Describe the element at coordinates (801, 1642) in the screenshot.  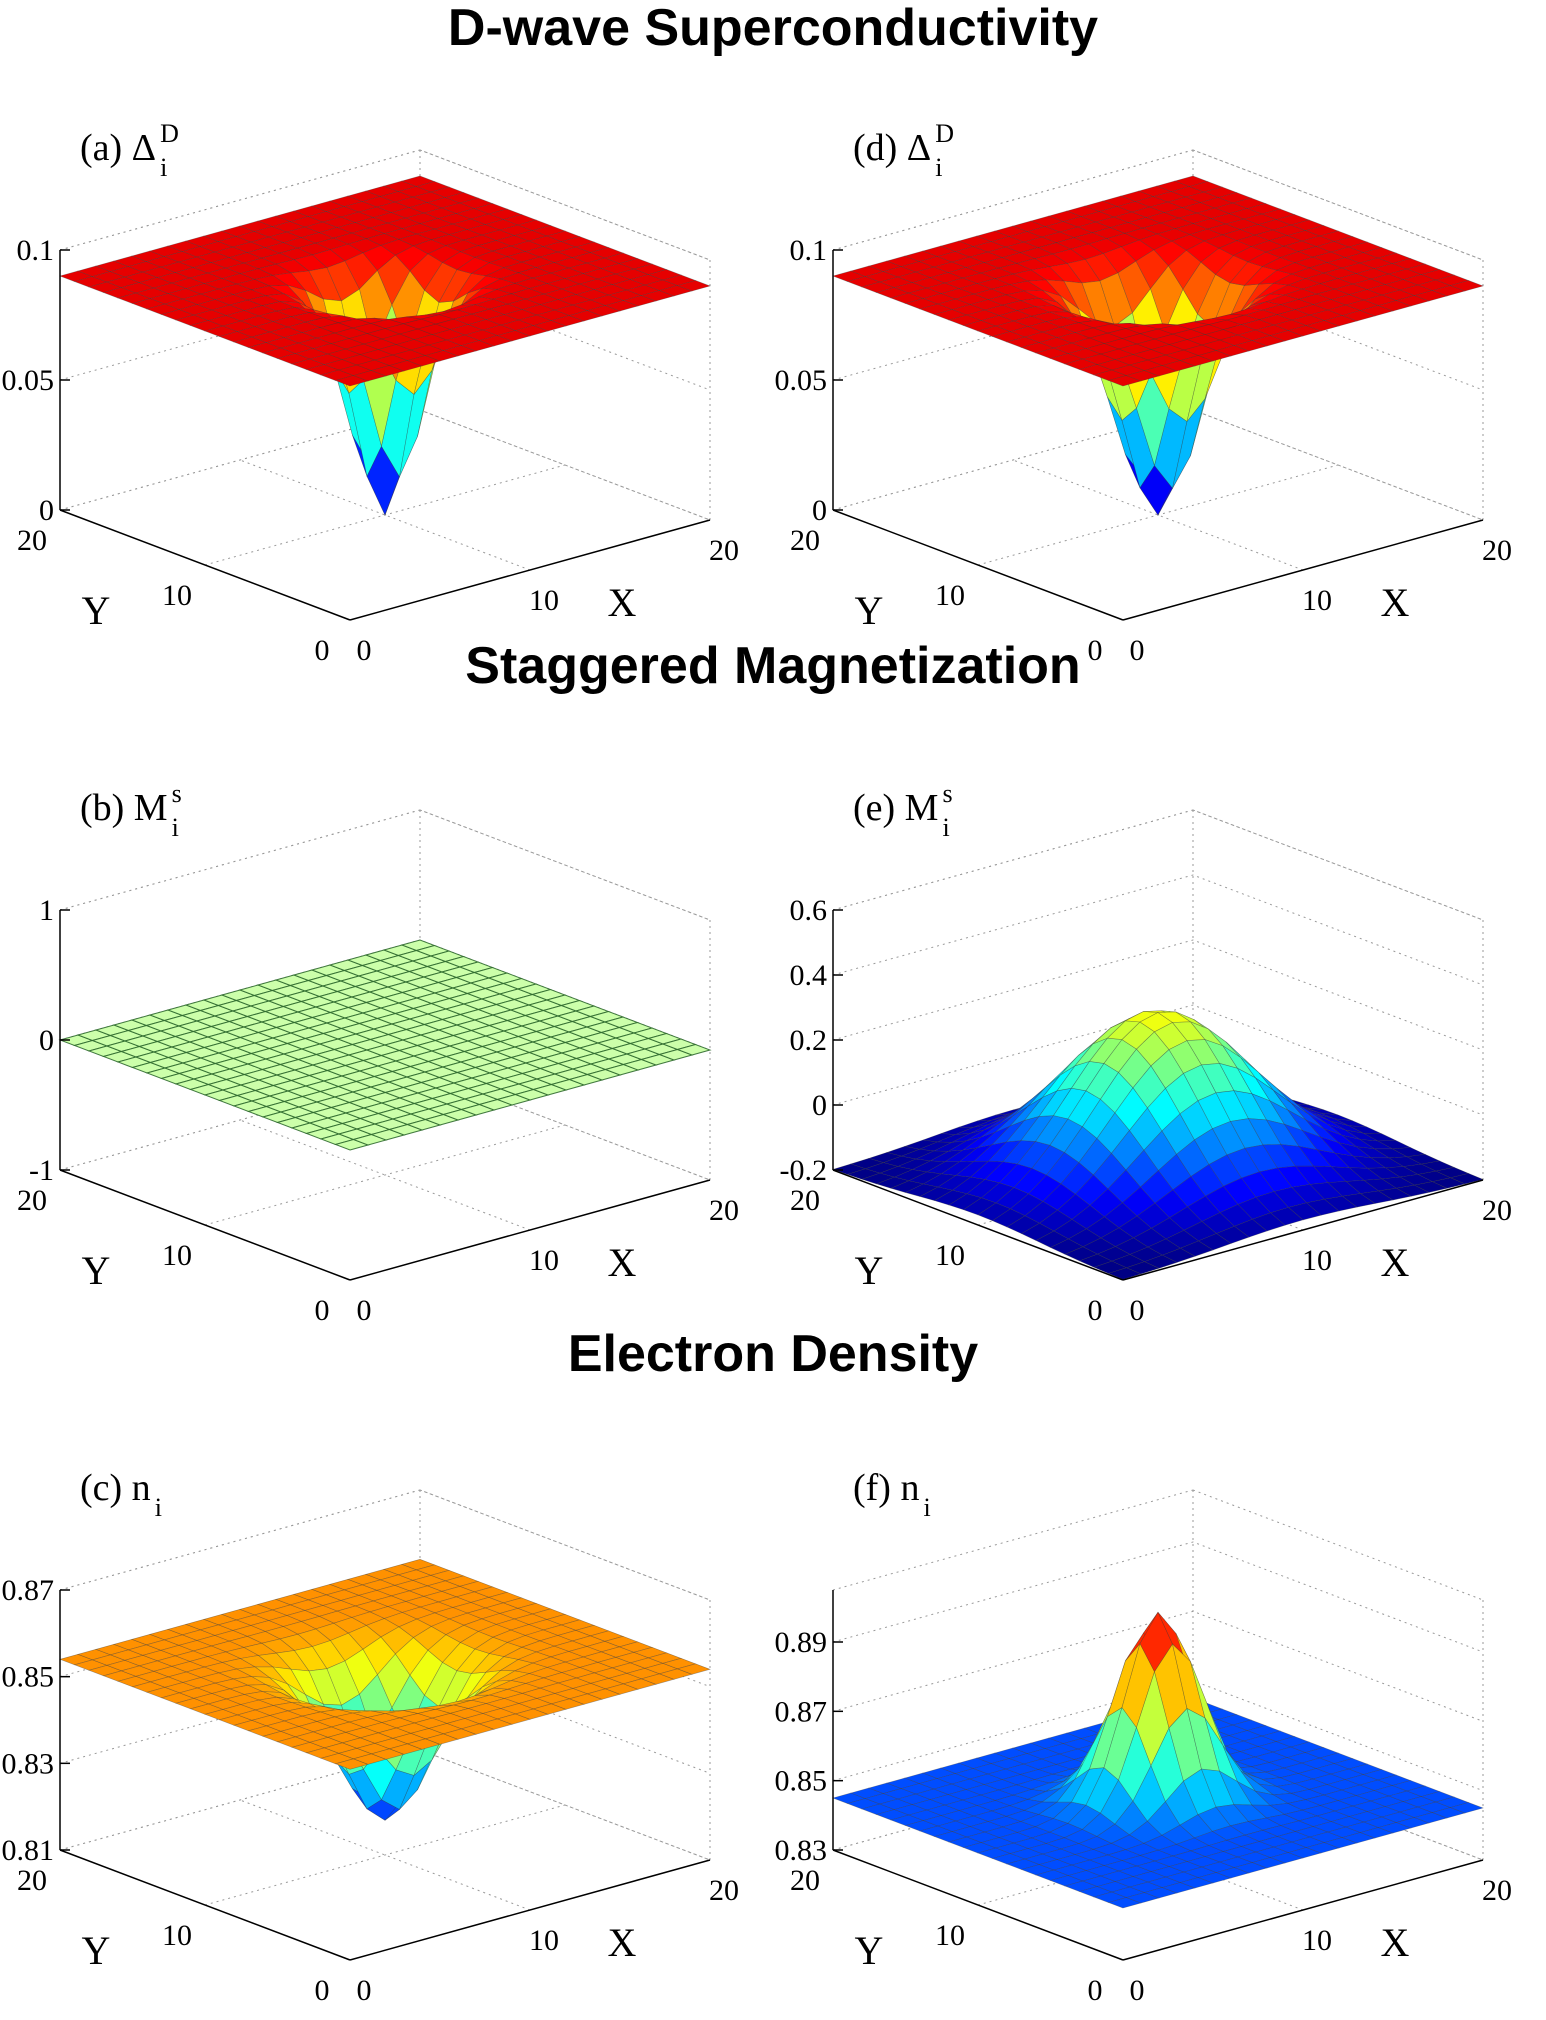
I see `z-tick-label: 0.89` at that location.